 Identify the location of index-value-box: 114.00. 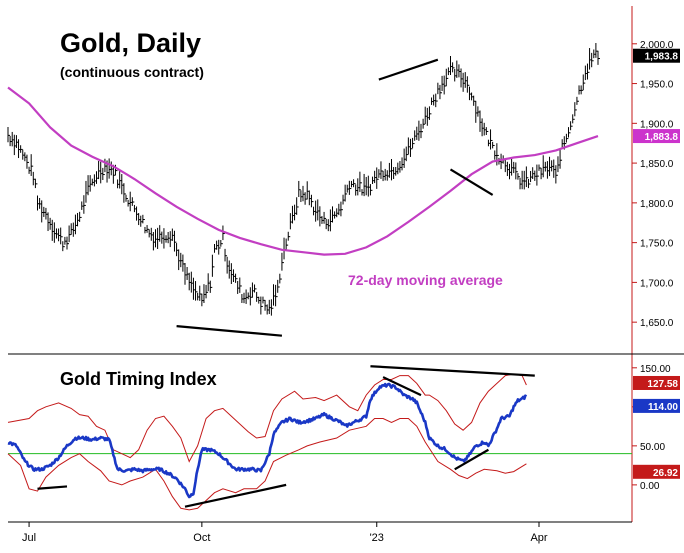
(656, 405).